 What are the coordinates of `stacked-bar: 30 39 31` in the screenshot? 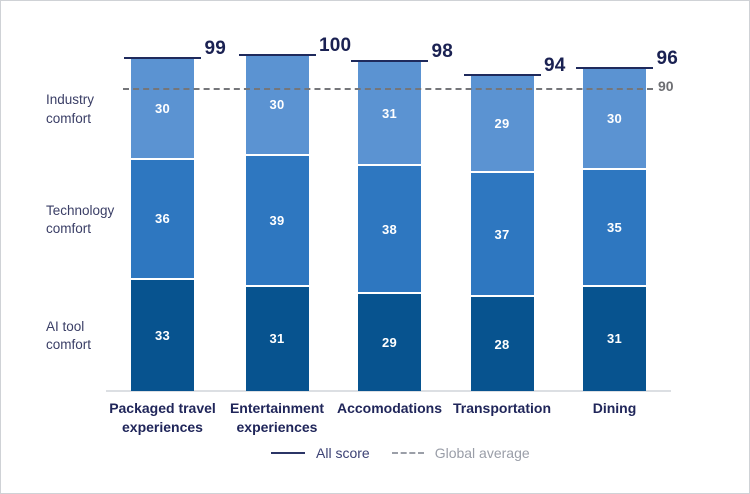 It's located at (277, 223).